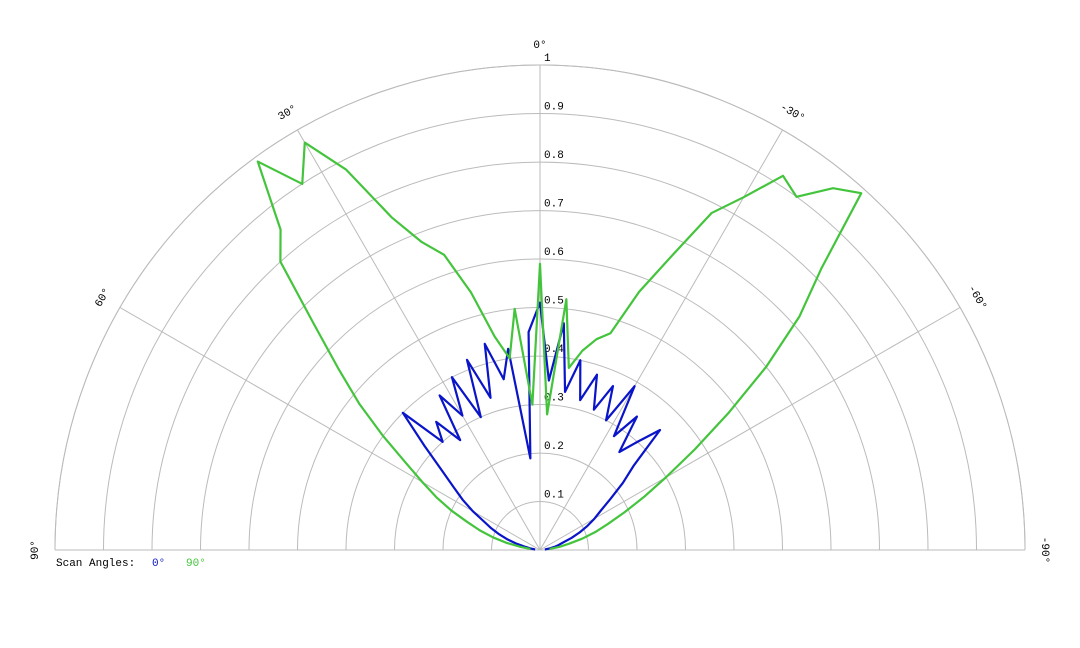 This screenshot has width=1080, height=648. What do you see at coordinates (554, 350) in the screenshot?
I see `r-tick-label: 0.4` at bounding box center [554, 350].